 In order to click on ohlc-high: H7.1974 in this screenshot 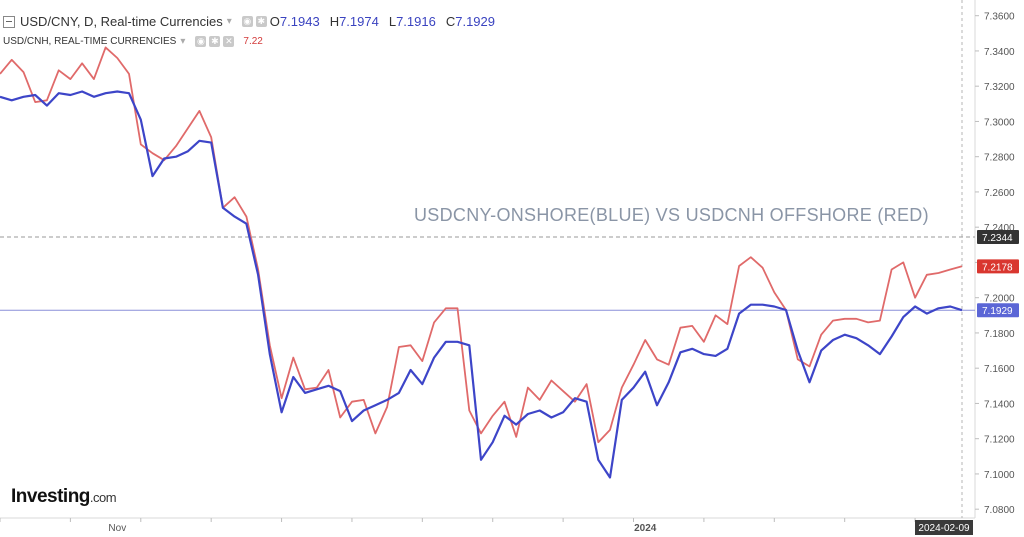, I will do `click(354, 21)`.